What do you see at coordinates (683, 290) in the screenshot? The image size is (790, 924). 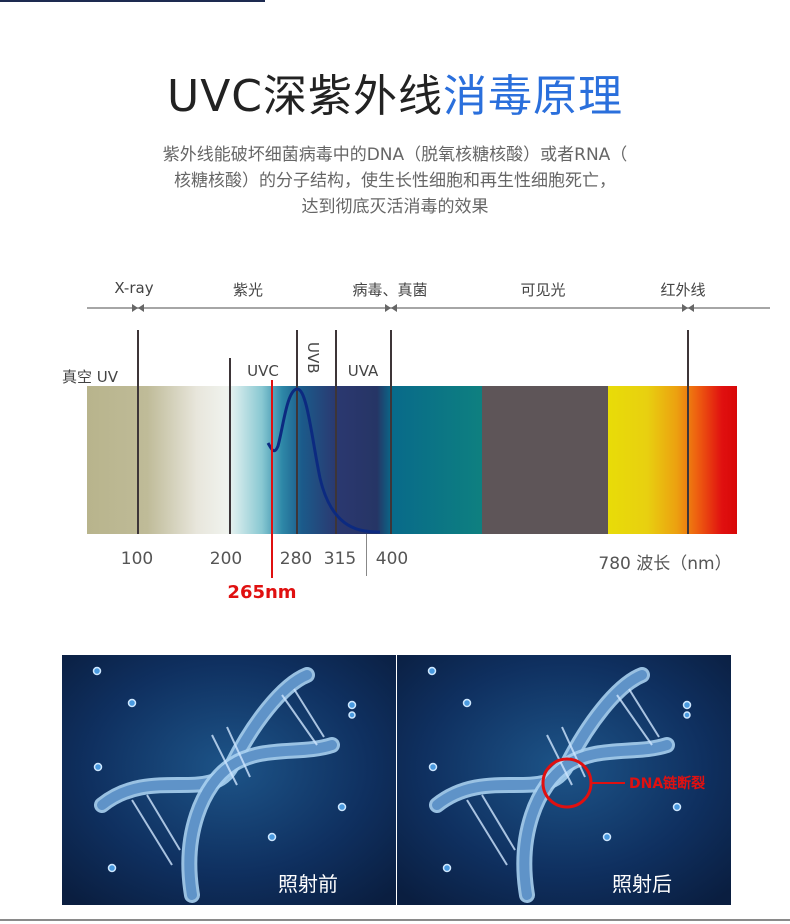 I see `region-infrared: 红外线` at bounding box center [683, 290].